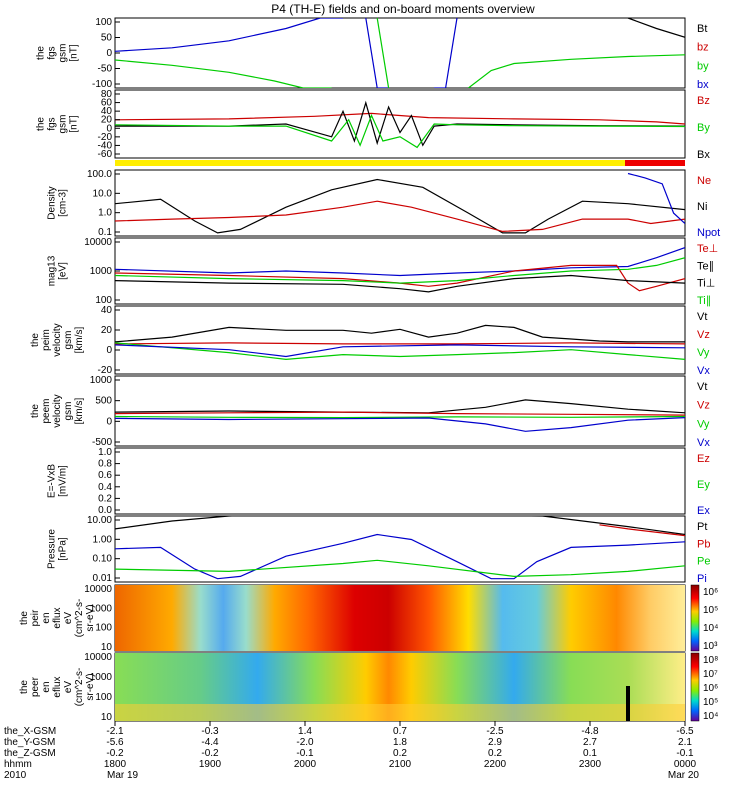  What do you see at coordinates (107, 330) in the screenshot?
I see `panel-5-ytick: 20` at bounding box center [107, 330].